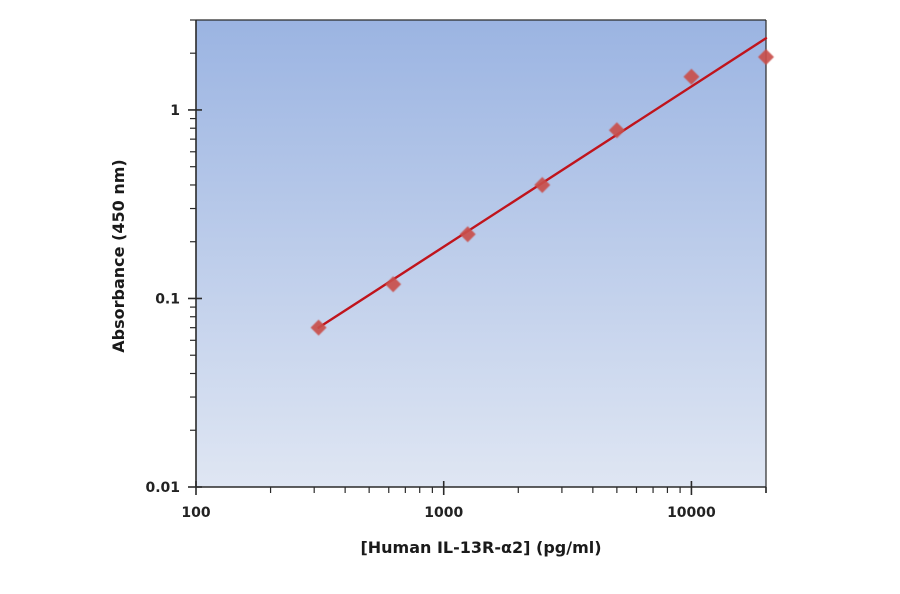 The image size is (900, 594). What do you see at coordinates (167, 299) in the screenshot?
I see `y-tick-label: 0.1` at bounding box center [167, 299].